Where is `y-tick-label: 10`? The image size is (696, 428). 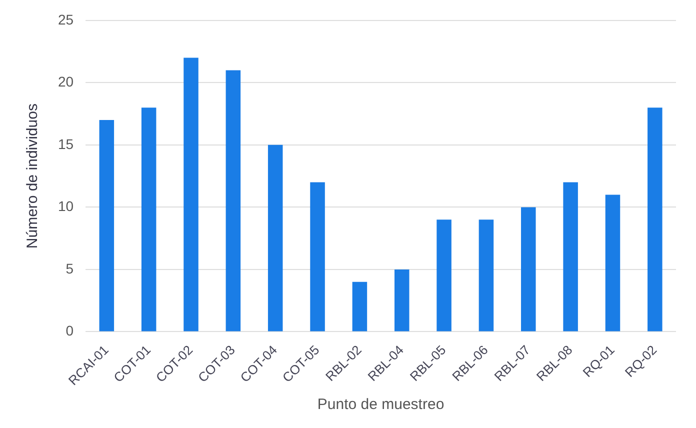
y-tick-label: 10 is located at coordinates (66, 206).